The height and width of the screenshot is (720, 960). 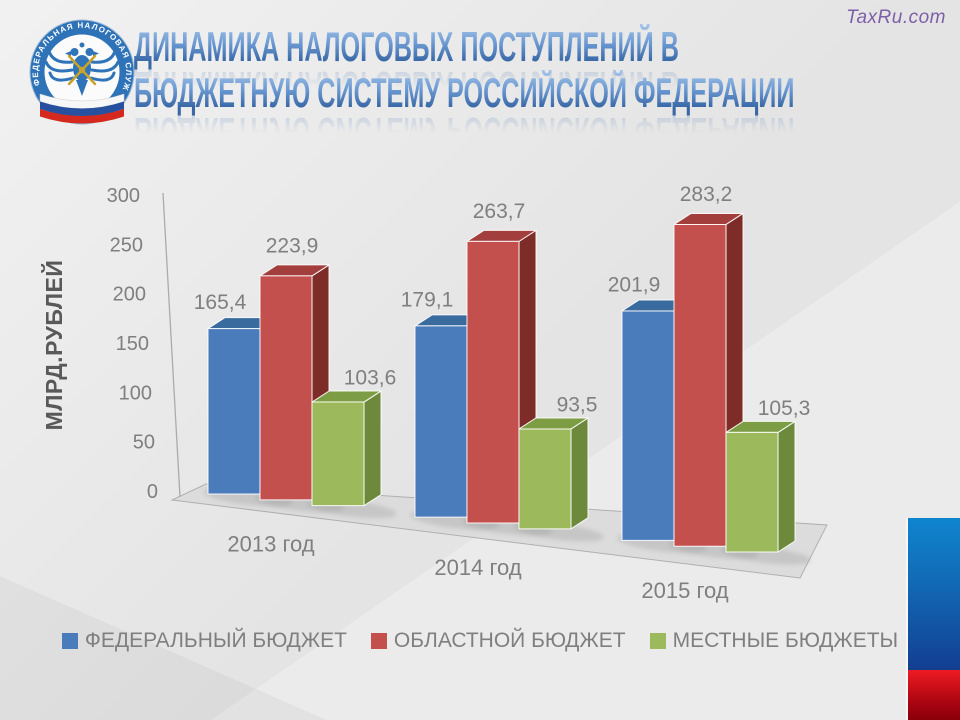 I want to click on flag-ribbon-decor, so click(x=934, y=619).